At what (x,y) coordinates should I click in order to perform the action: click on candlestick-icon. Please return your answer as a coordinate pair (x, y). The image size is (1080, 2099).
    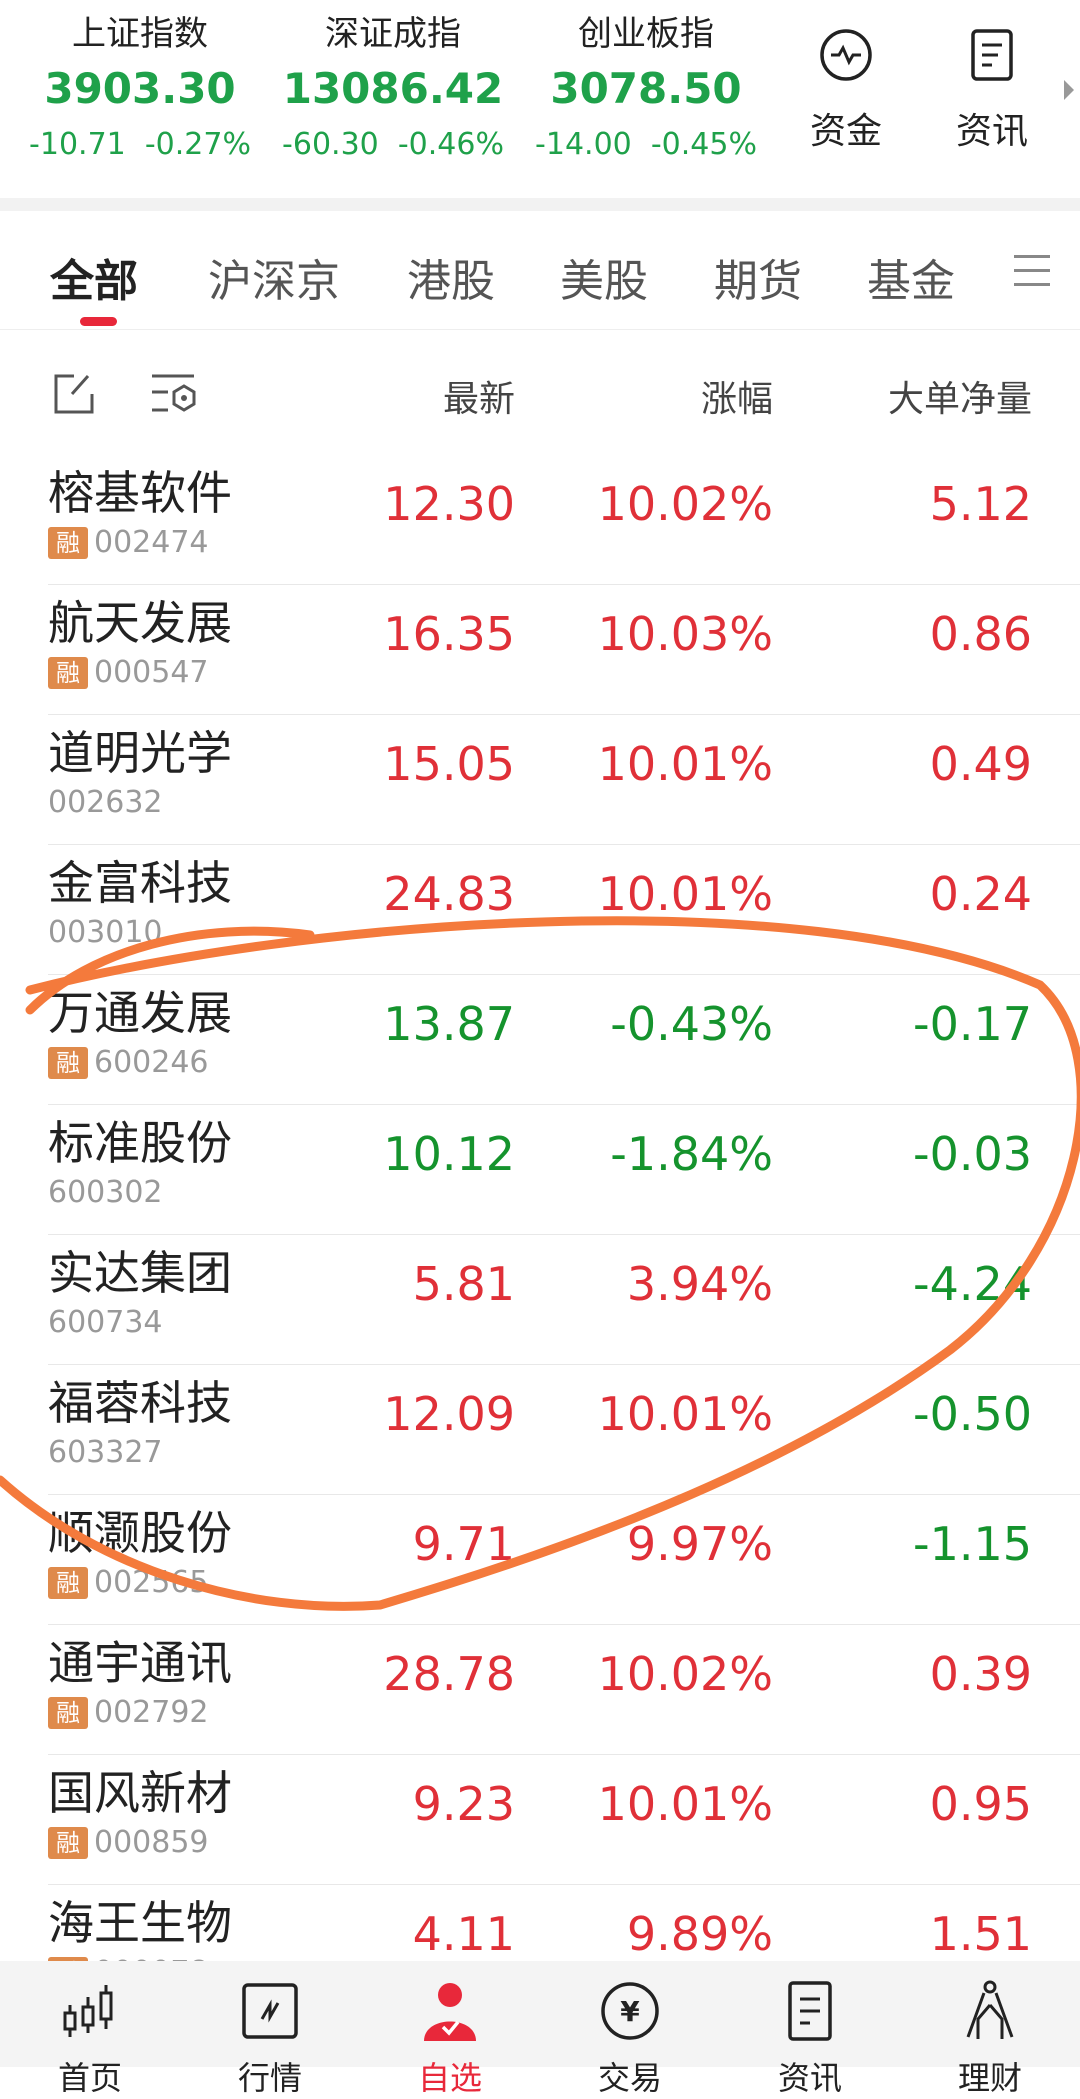
    Looking at the image, I should click on (88, 2011).